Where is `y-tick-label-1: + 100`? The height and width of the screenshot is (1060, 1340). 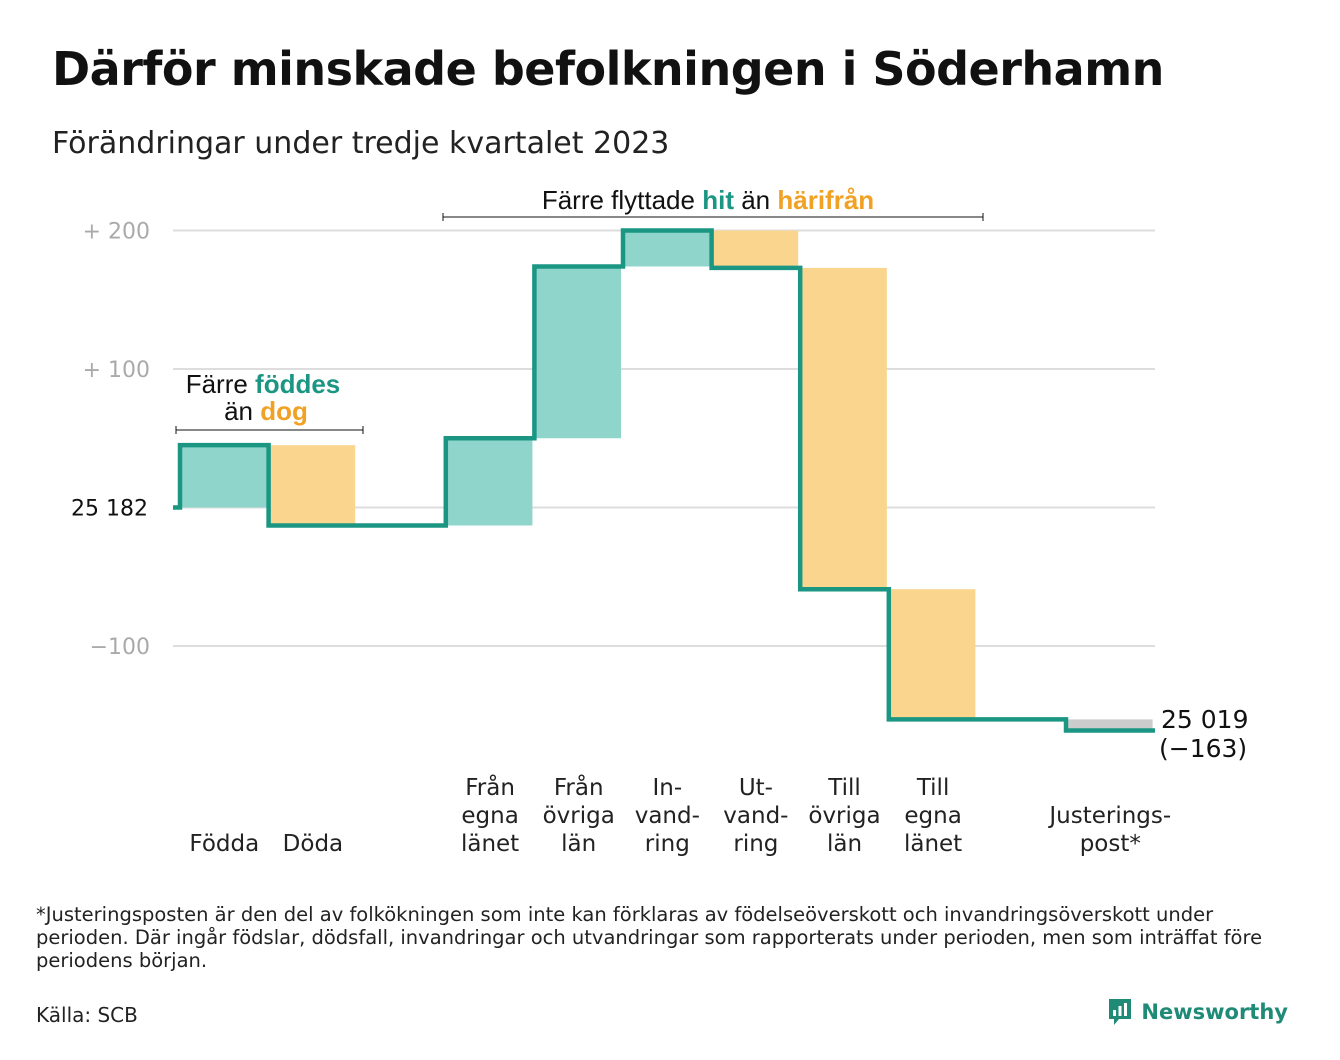
y-tick-label-1: + 100 is located at coordinates (116, 370).